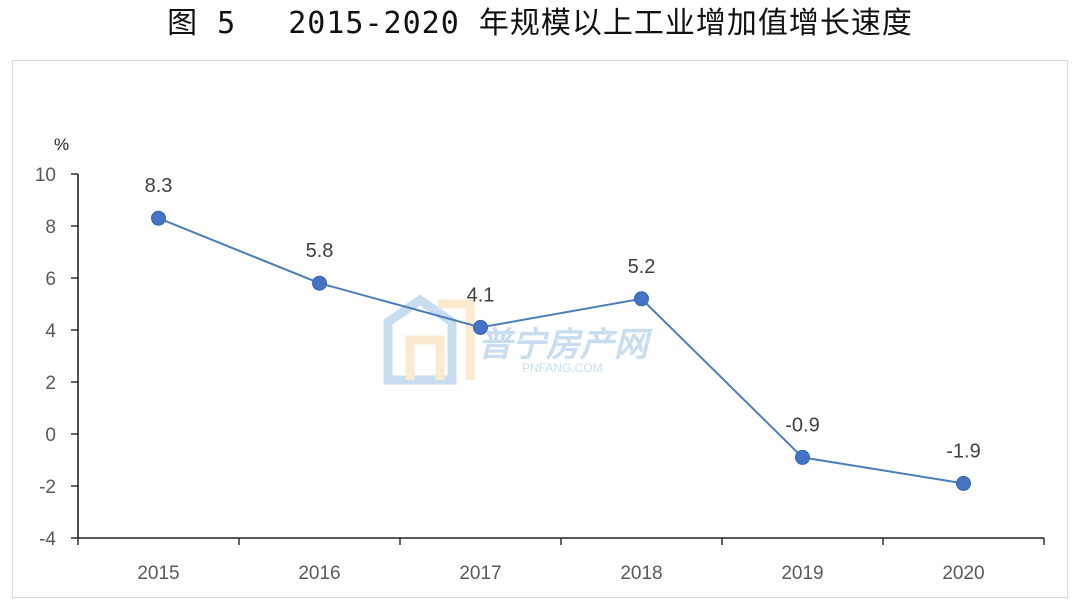 This screenshot has width=1080, height=606. What do you see at coordinates (50, 435) in the screenshot?
I see `y-tick-label: 0` at bounding box center [50, 435].